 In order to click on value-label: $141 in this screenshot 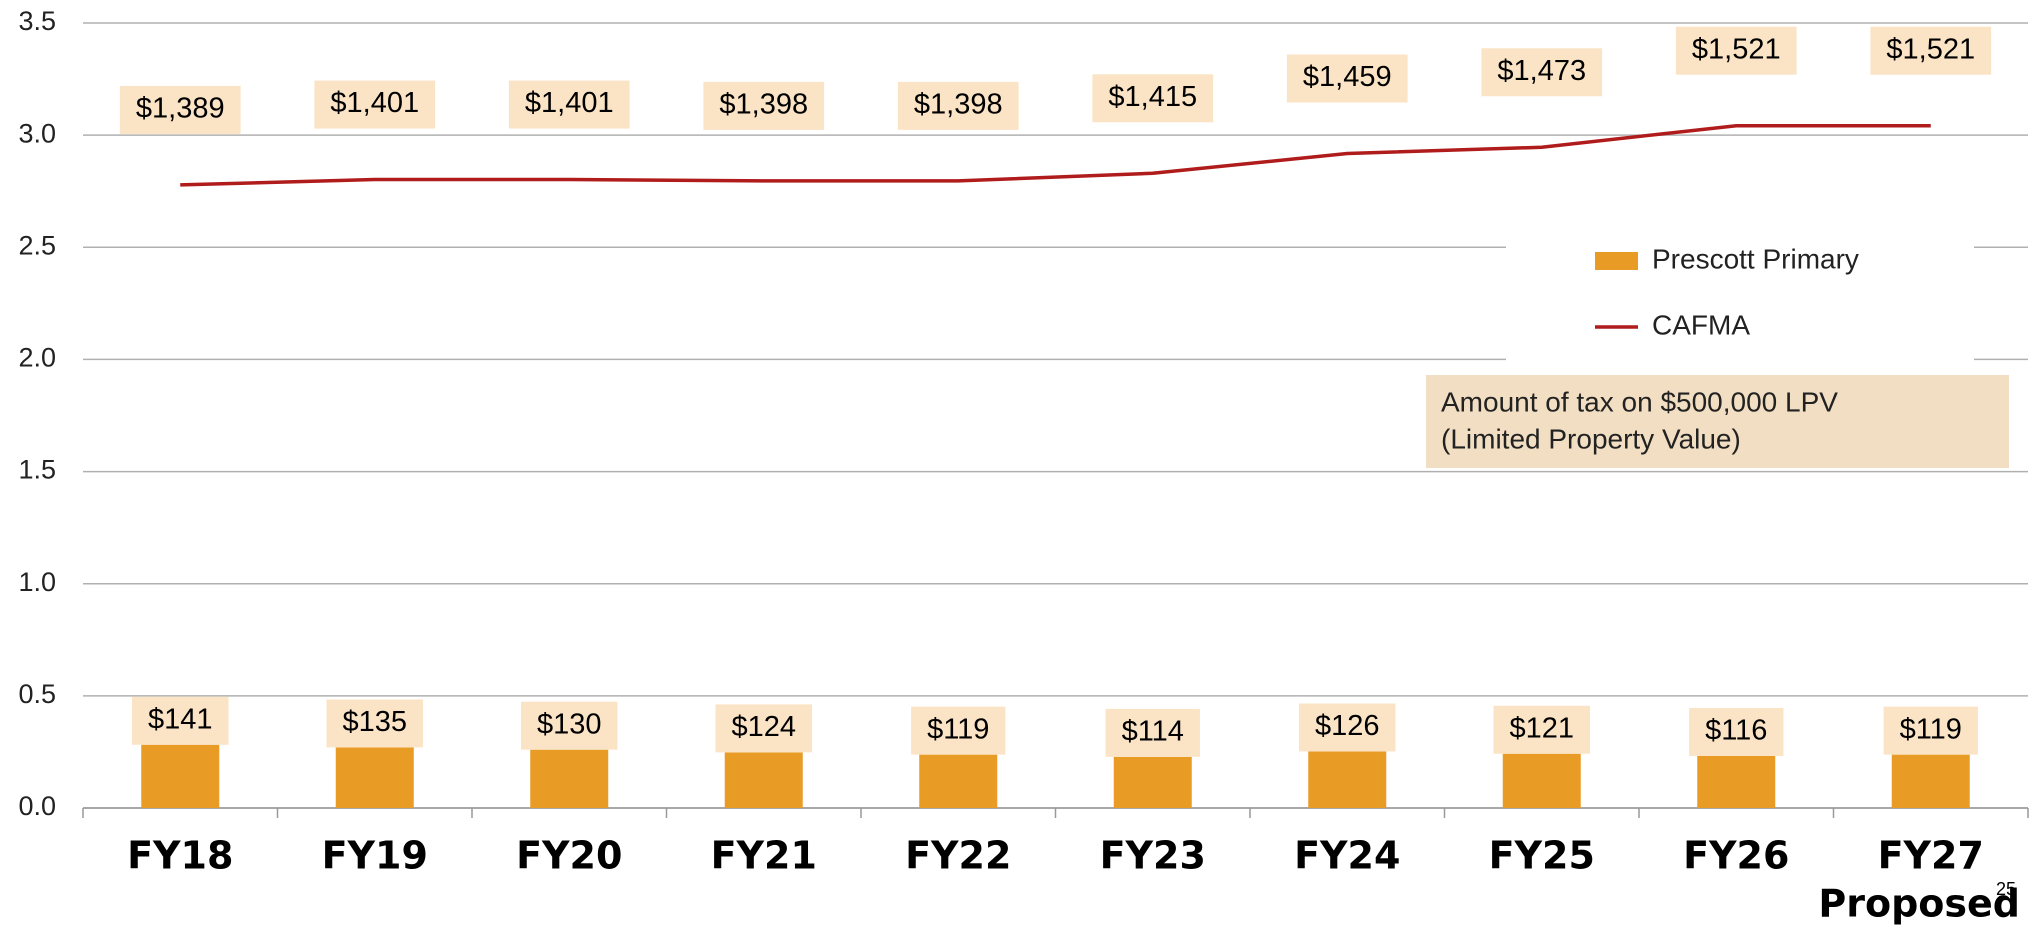, I will do `click(180, 720)`.